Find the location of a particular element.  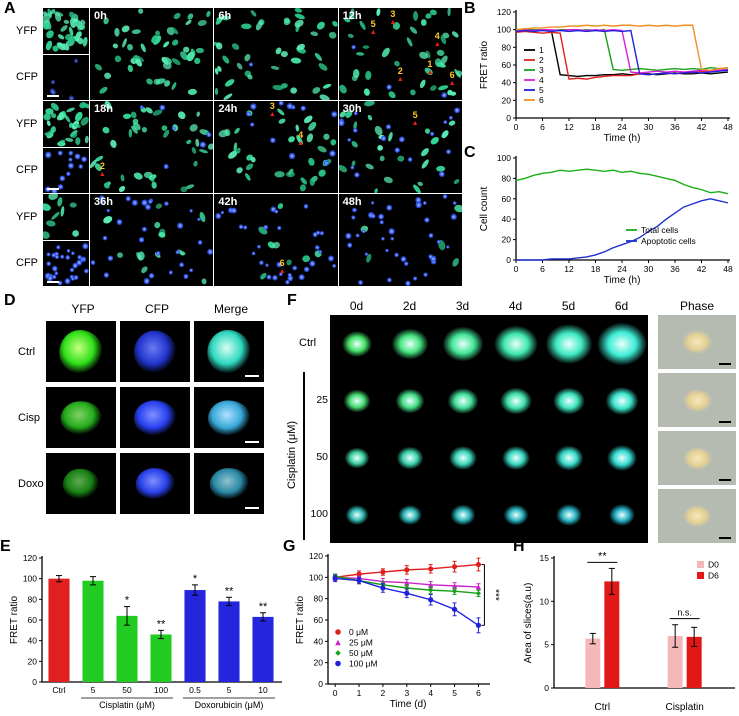

svg-text: FRET ratio is located at coordinates (484, 64).